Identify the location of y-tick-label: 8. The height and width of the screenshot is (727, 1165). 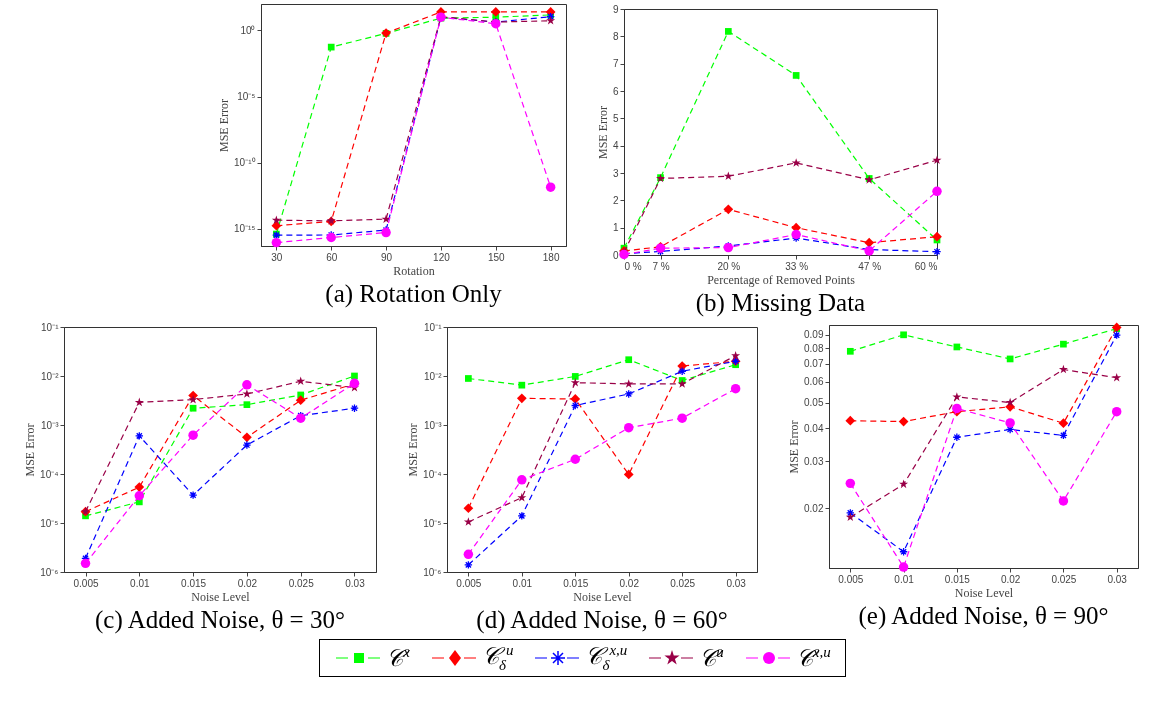
(615, 36).